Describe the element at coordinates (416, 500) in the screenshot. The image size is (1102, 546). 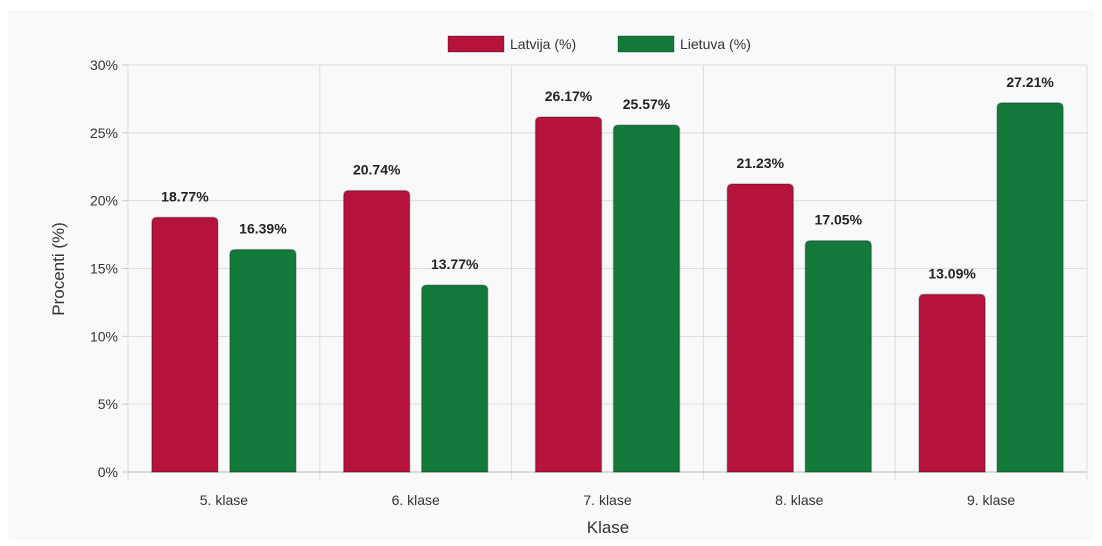
I see `x-tick-label: 6. klase` at that location.